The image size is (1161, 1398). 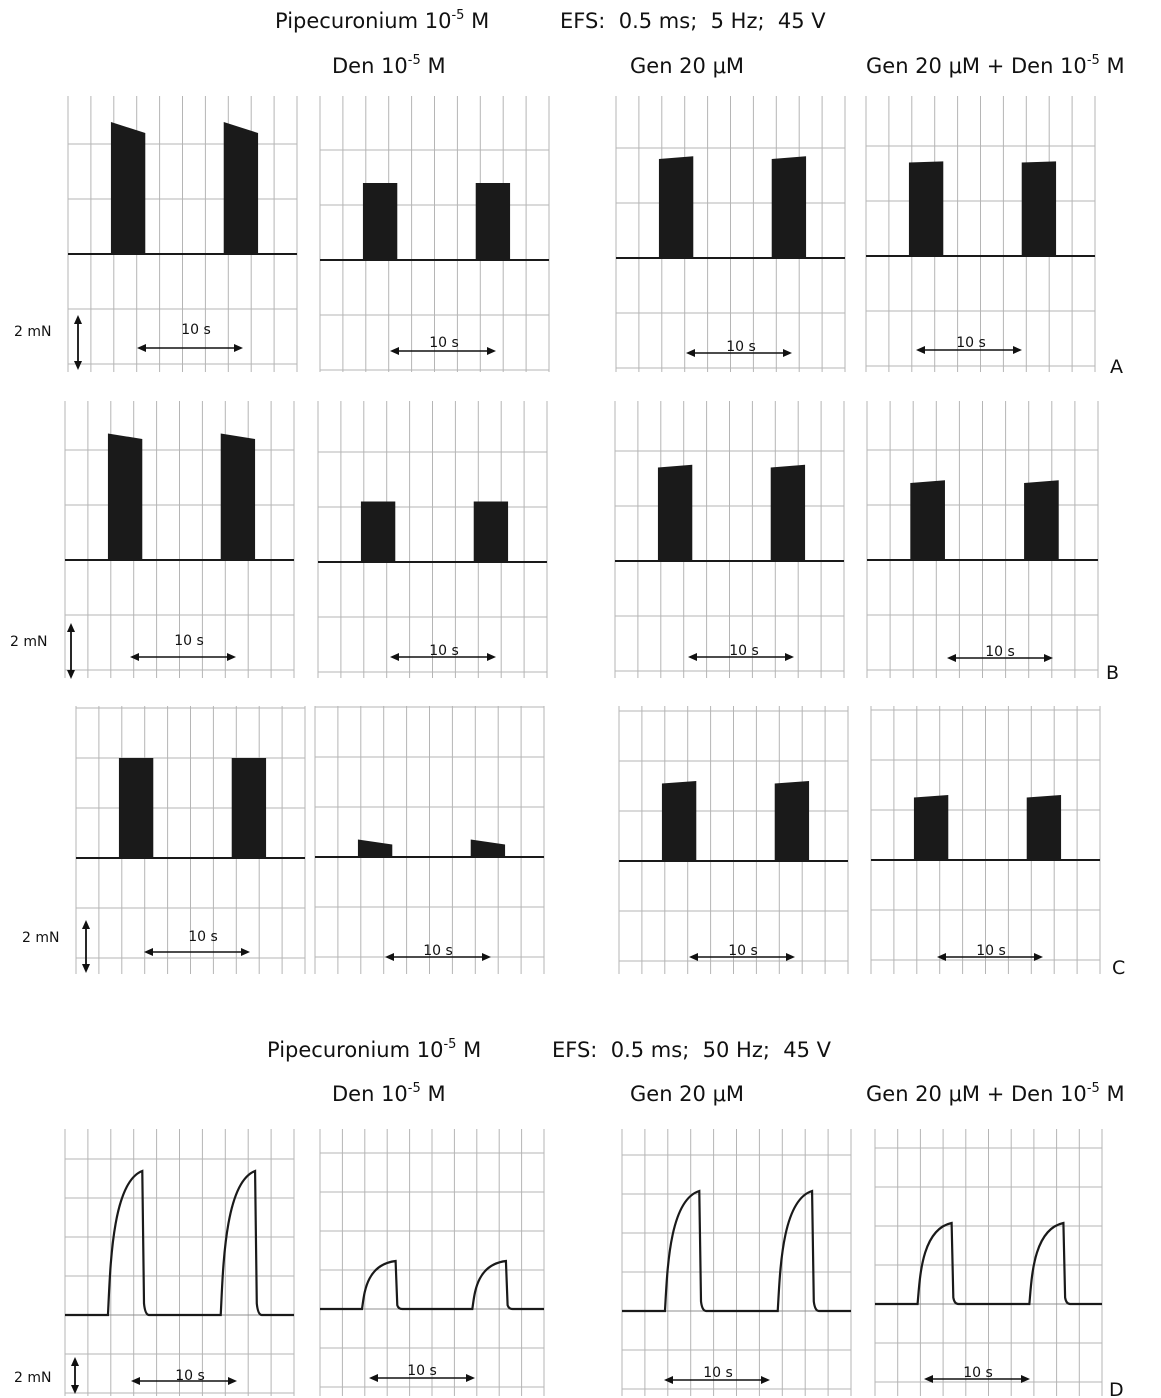 I want to click on header-efs: EFS: 0.5 ms; 50 Hz; 45 V, so click(x=692, y=1050).